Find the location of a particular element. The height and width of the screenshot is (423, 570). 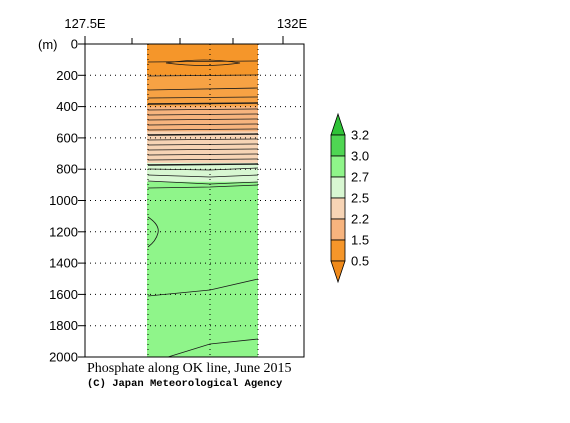

station-lines is located at coordinates (203, 200).